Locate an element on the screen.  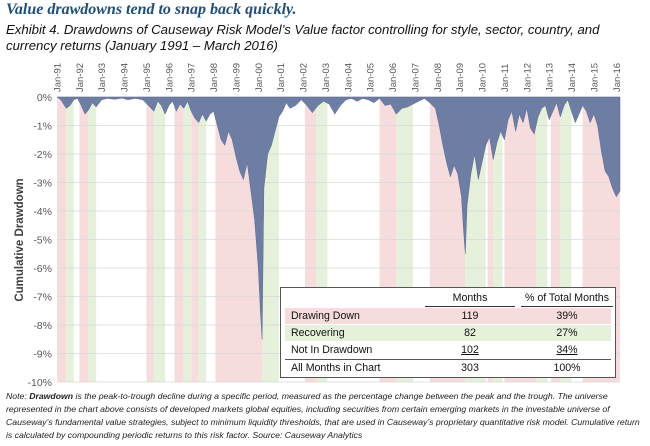
y-tick-label: -7% is located at coordinates (42, 298).